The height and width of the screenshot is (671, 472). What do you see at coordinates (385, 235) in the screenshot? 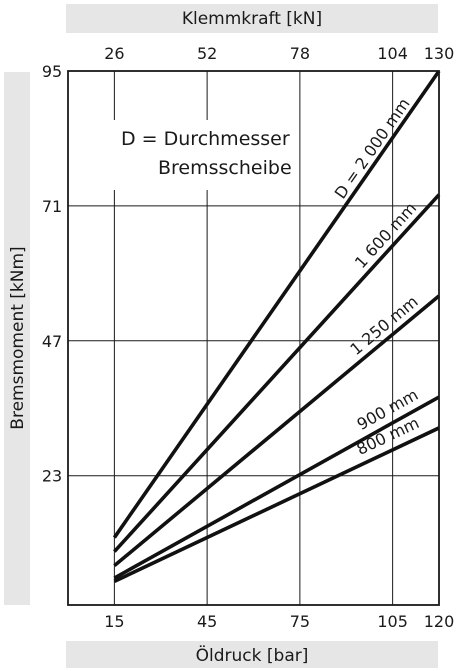
I see `series-label: 1 600 mm` at bounding box center [385, 235].